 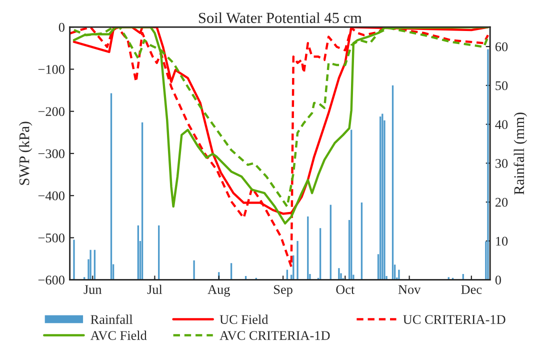 I want to click on chart-title: Soil Water Potential 45 cm, so click(x=280, y=18).